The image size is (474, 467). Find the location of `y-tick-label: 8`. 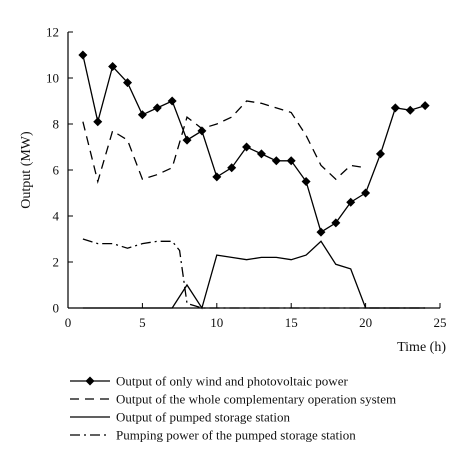

y-tick-label: 8 is located at coordinates (56, 124).